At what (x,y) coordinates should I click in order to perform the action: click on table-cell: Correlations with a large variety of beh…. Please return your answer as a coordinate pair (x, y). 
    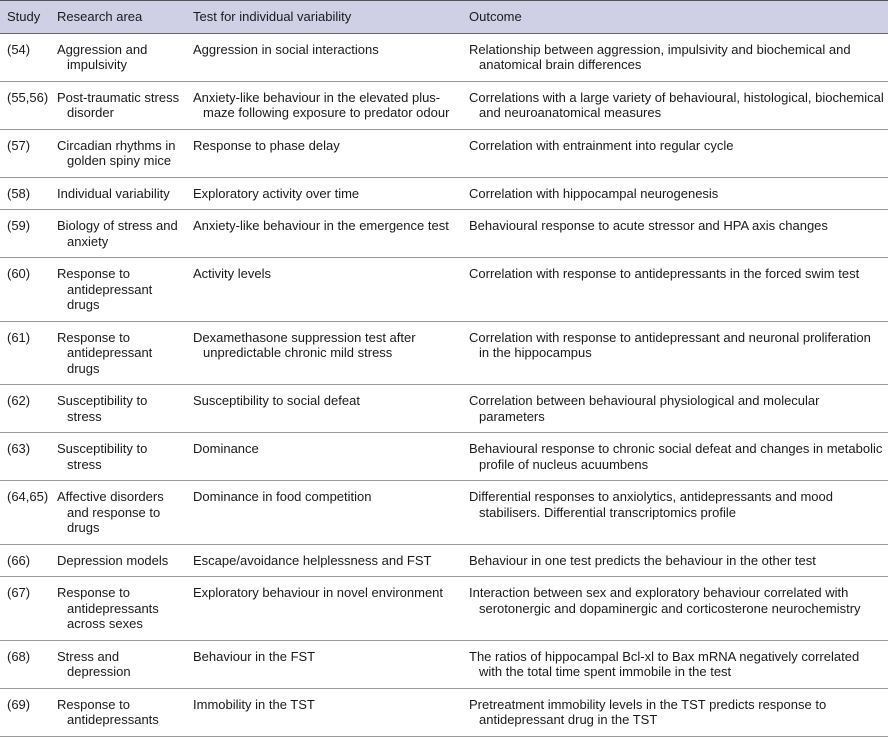
    Looking at the image, I should click on (676, 105).